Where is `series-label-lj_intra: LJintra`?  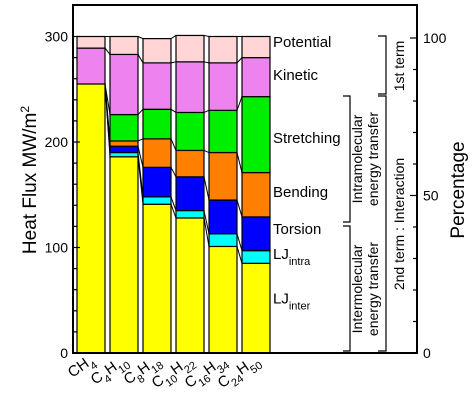
series-label-lj_intra: LJintra is located at coordinates (292, 257).